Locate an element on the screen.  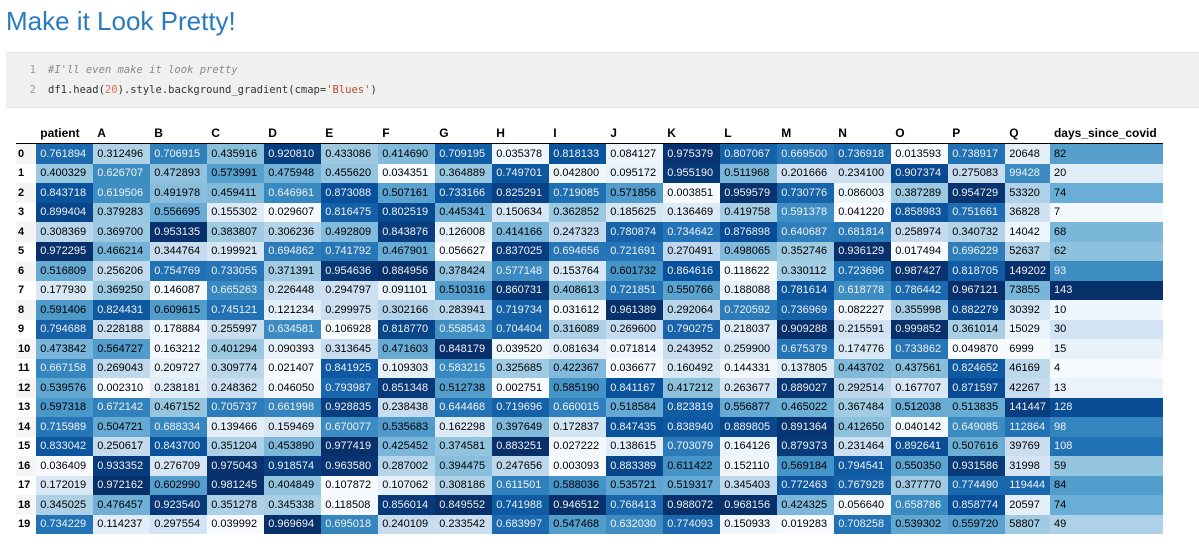
table-cell: 0.511968 is located at coordinates (749, 173).